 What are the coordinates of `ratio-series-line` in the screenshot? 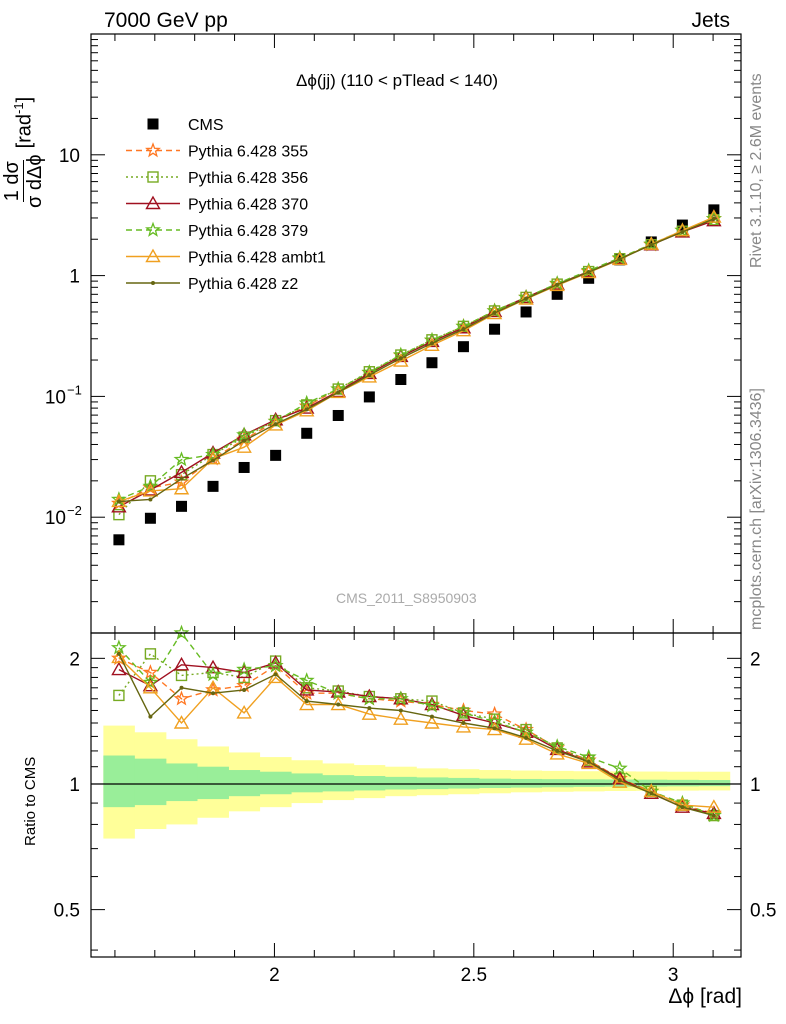 It's located at (416, 738).